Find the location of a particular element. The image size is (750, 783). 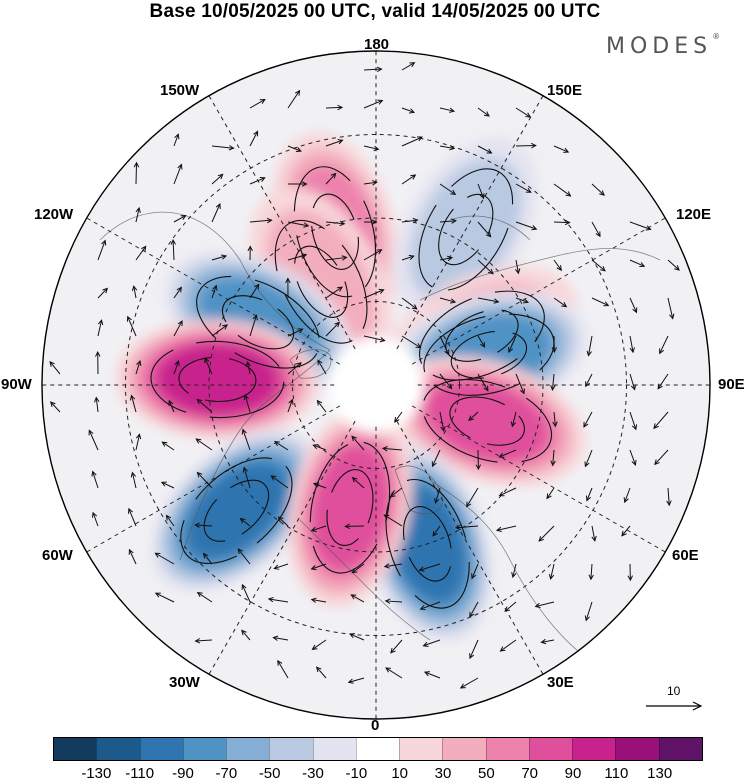

lon-label-30e: 30E is located at coordinates (560, 682).